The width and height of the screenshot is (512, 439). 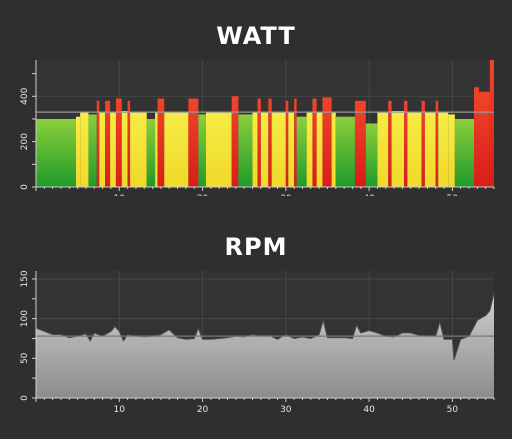 I want to click on watt-x-tick-label: 50, so click(x=453, y=195).